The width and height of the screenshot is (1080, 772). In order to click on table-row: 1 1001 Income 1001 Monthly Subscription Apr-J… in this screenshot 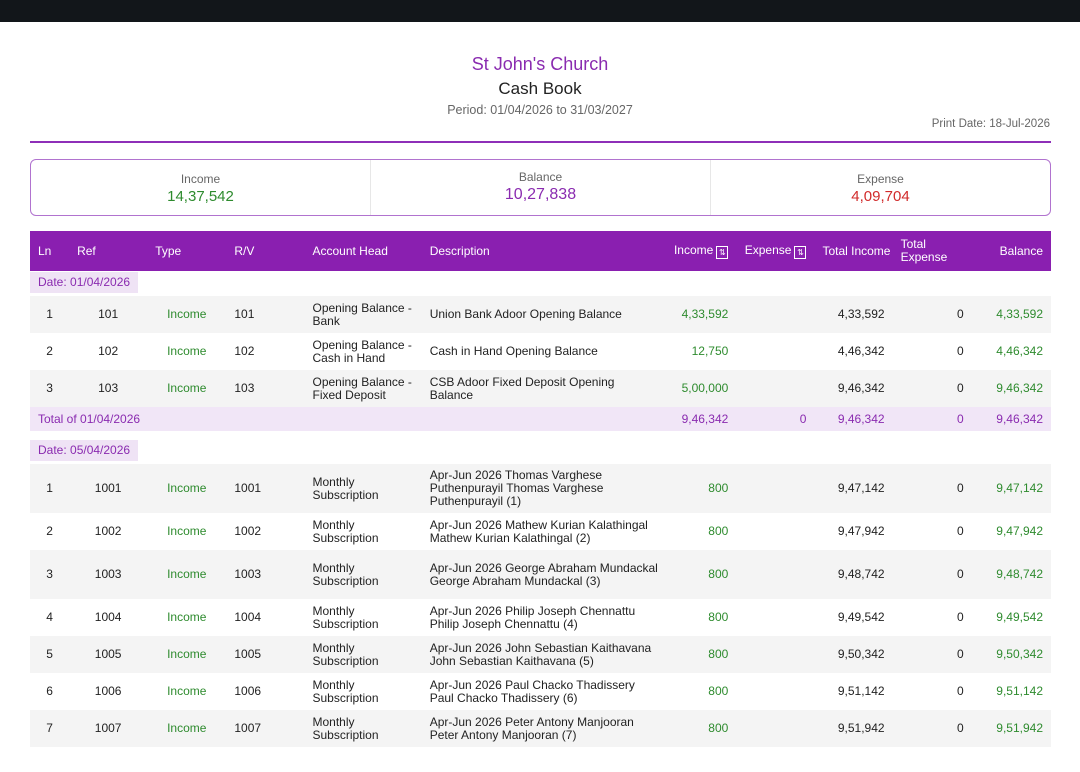, I will do `click(540, 488)`.